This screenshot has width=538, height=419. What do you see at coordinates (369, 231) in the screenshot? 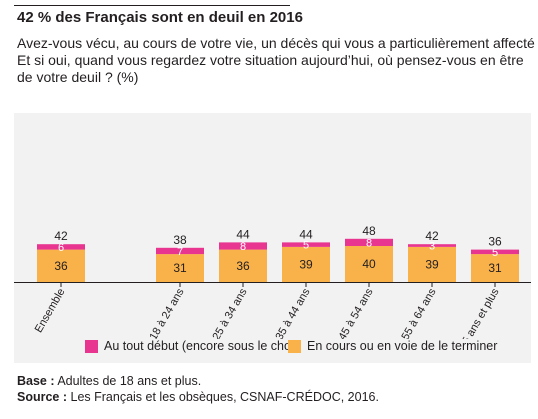
I see `bar-total-label: 48` at bounding box center [369, 231].